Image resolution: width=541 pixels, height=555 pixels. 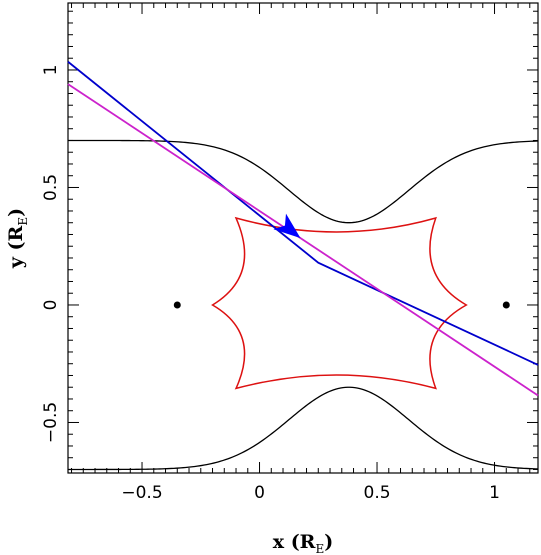 I want to click on y-tick-label: 0.5, so click(x=51, y=187).